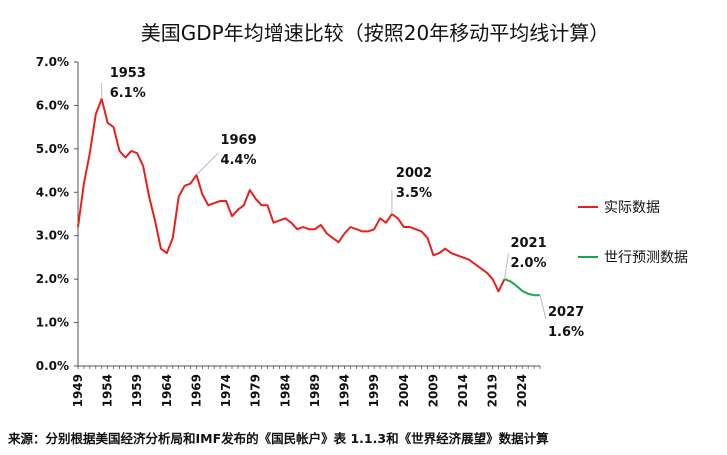 This screenshot has height=455, width=727. Describe the element at coordinates (285, 390) in the screenshot. I see `x-tick-label: 1984` at that location.